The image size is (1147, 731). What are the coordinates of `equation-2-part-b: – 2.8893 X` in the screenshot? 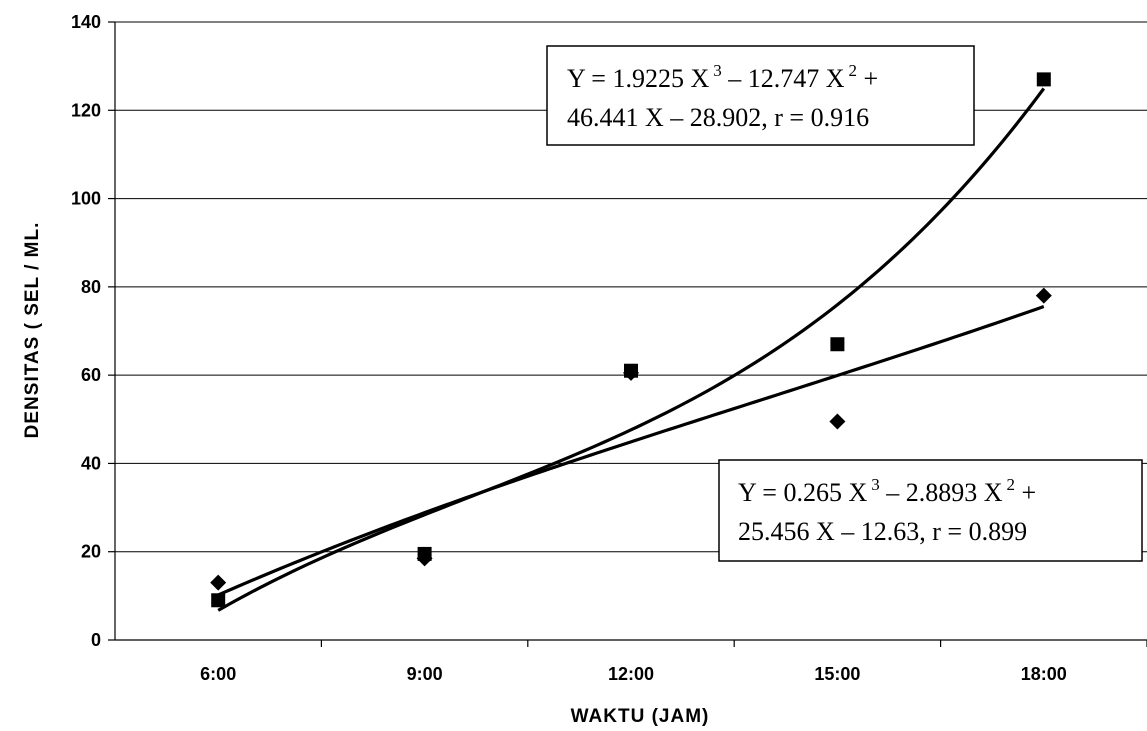 It's located at (941, 492).